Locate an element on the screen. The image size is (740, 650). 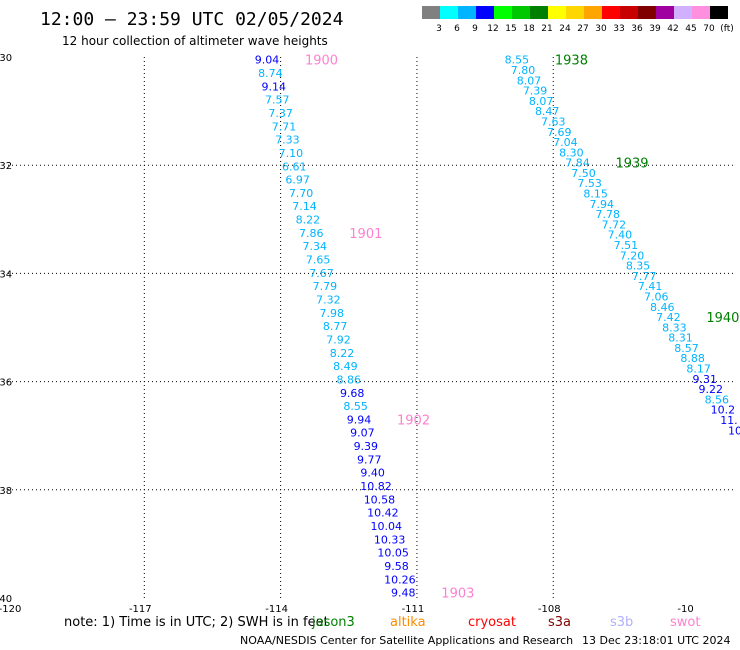
wave-height-point: 11. is located at coordinates (729, 420).